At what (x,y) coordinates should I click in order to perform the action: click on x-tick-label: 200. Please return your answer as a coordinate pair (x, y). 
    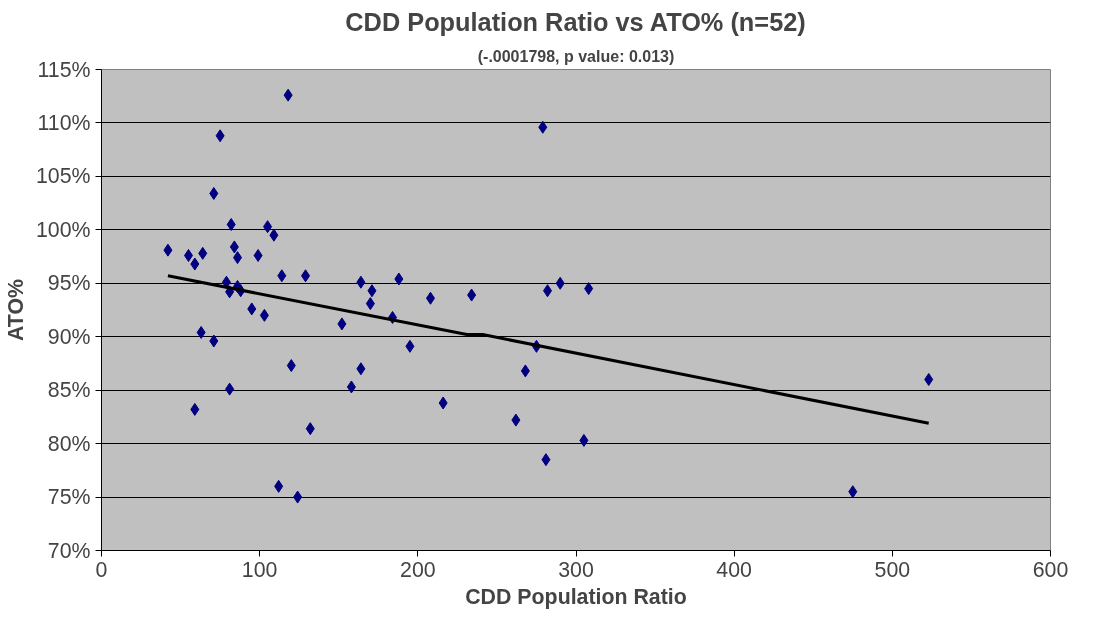
    Looking at the image, I should click on (418, 569).